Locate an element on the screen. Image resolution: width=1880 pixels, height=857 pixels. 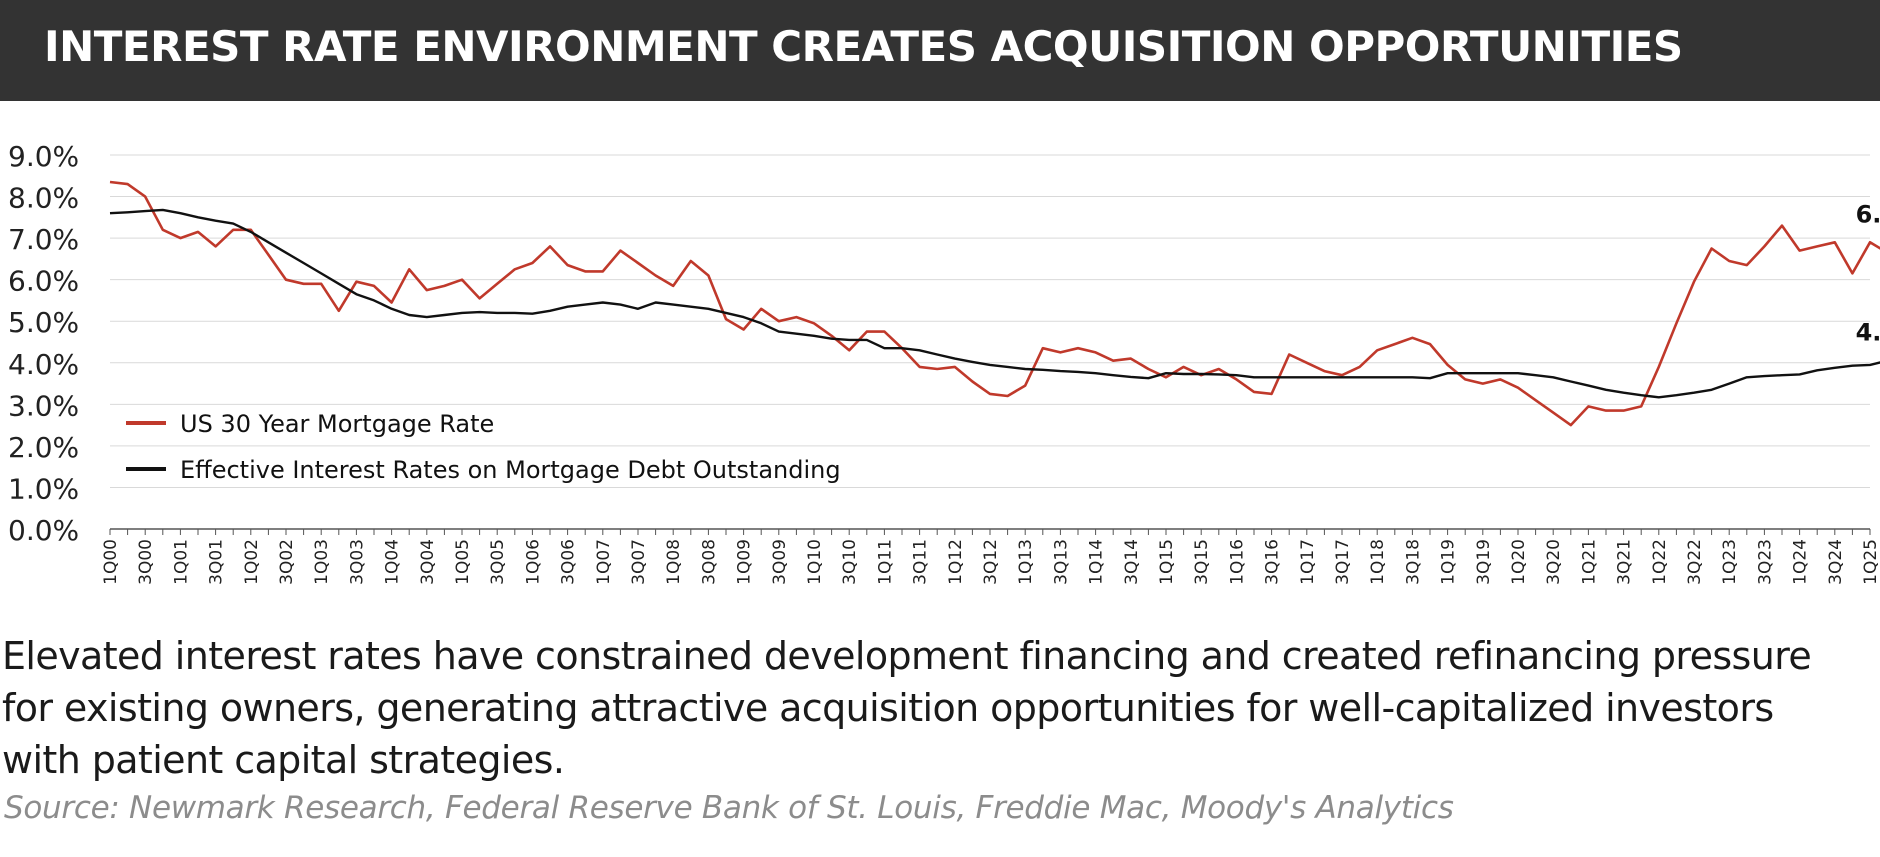
data-labels: 6.65% 4.05% is located at coordinates (1868, 274).